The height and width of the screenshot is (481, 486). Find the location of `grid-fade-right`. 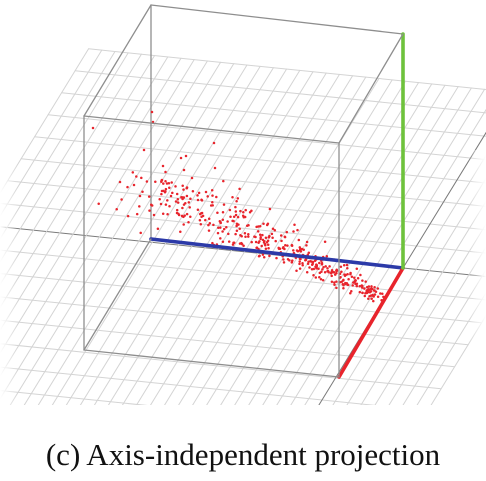

grid-fade-right is located at coordinates (477, 285).